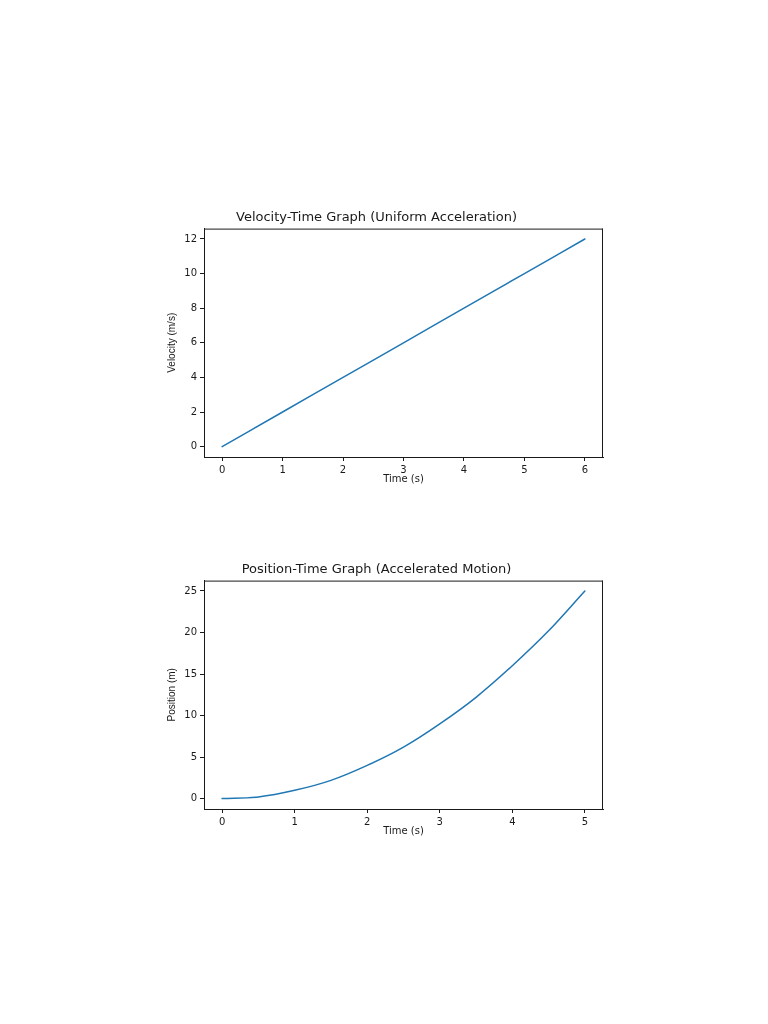 This screenshot has width=768, height=1024. I want to click on x-tick-label: 6, so click(585, 469).